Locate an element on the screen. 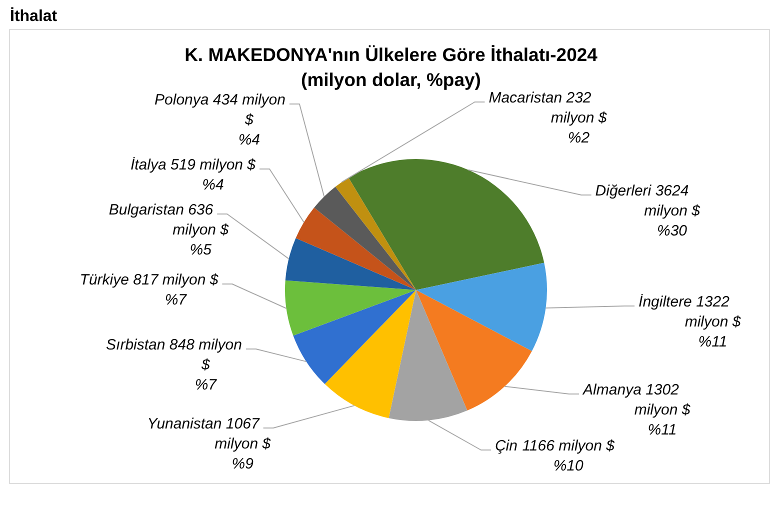 The image size is (774, 512). slice-label: Çin is located at coordinates (506, 446).